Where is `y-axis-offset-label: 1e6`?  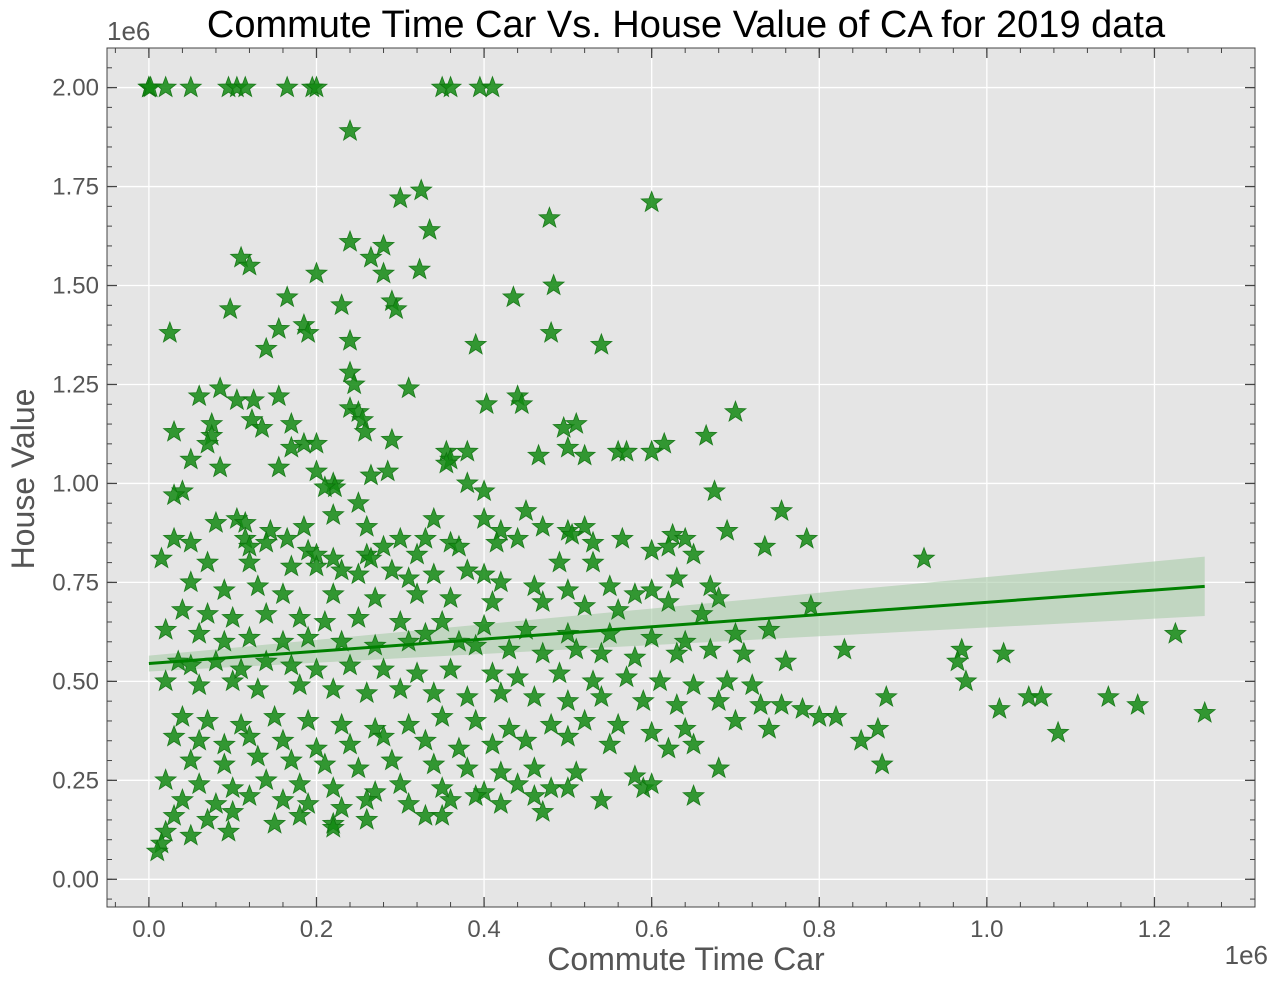 y-axis-offset-label: 1e6 is located at coordinates (128, 31).